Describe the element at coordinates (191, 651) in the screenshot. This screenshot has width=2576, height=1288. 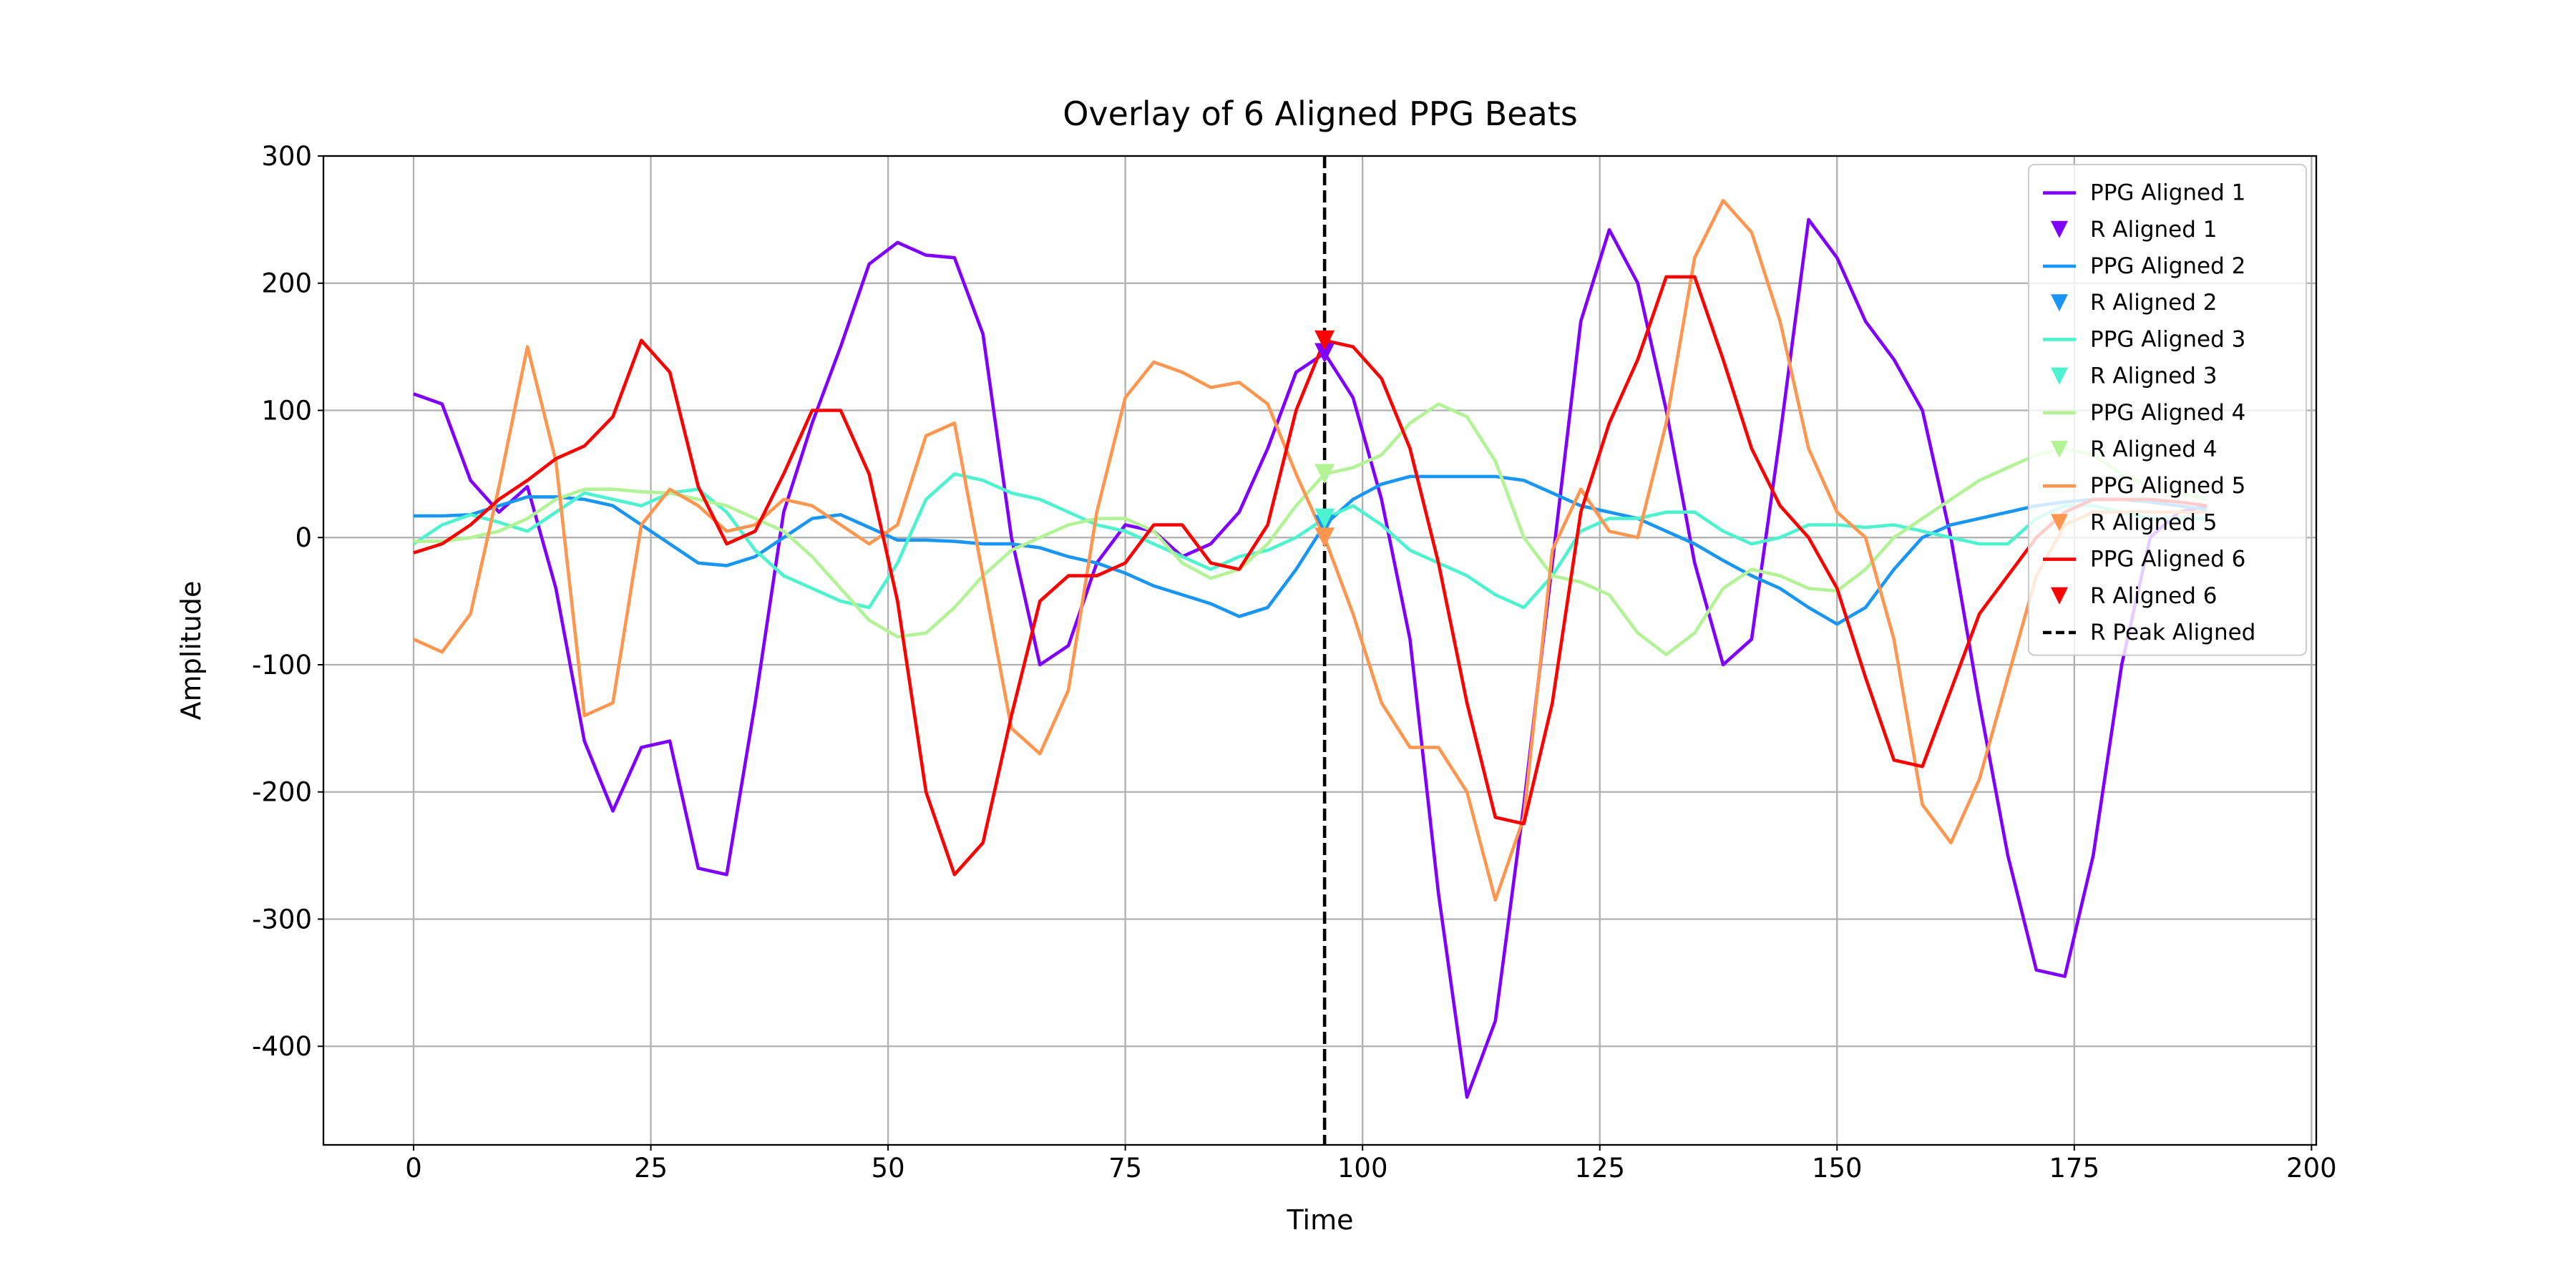
I see `y-axis-label: Amplitude` at that location.